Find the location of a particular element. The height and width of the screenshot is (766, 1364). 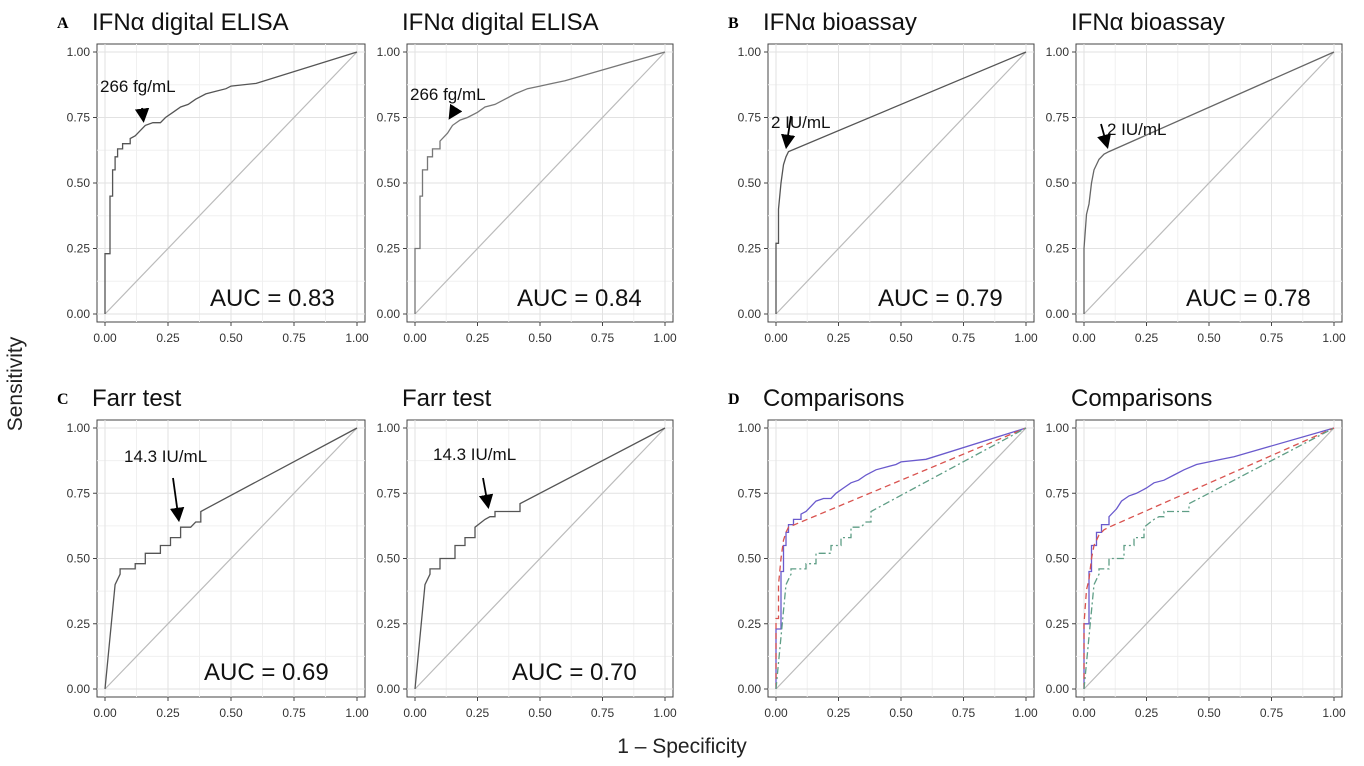

global-x-axis-label: 1 – Specificity is located at coordinates (682, 746).